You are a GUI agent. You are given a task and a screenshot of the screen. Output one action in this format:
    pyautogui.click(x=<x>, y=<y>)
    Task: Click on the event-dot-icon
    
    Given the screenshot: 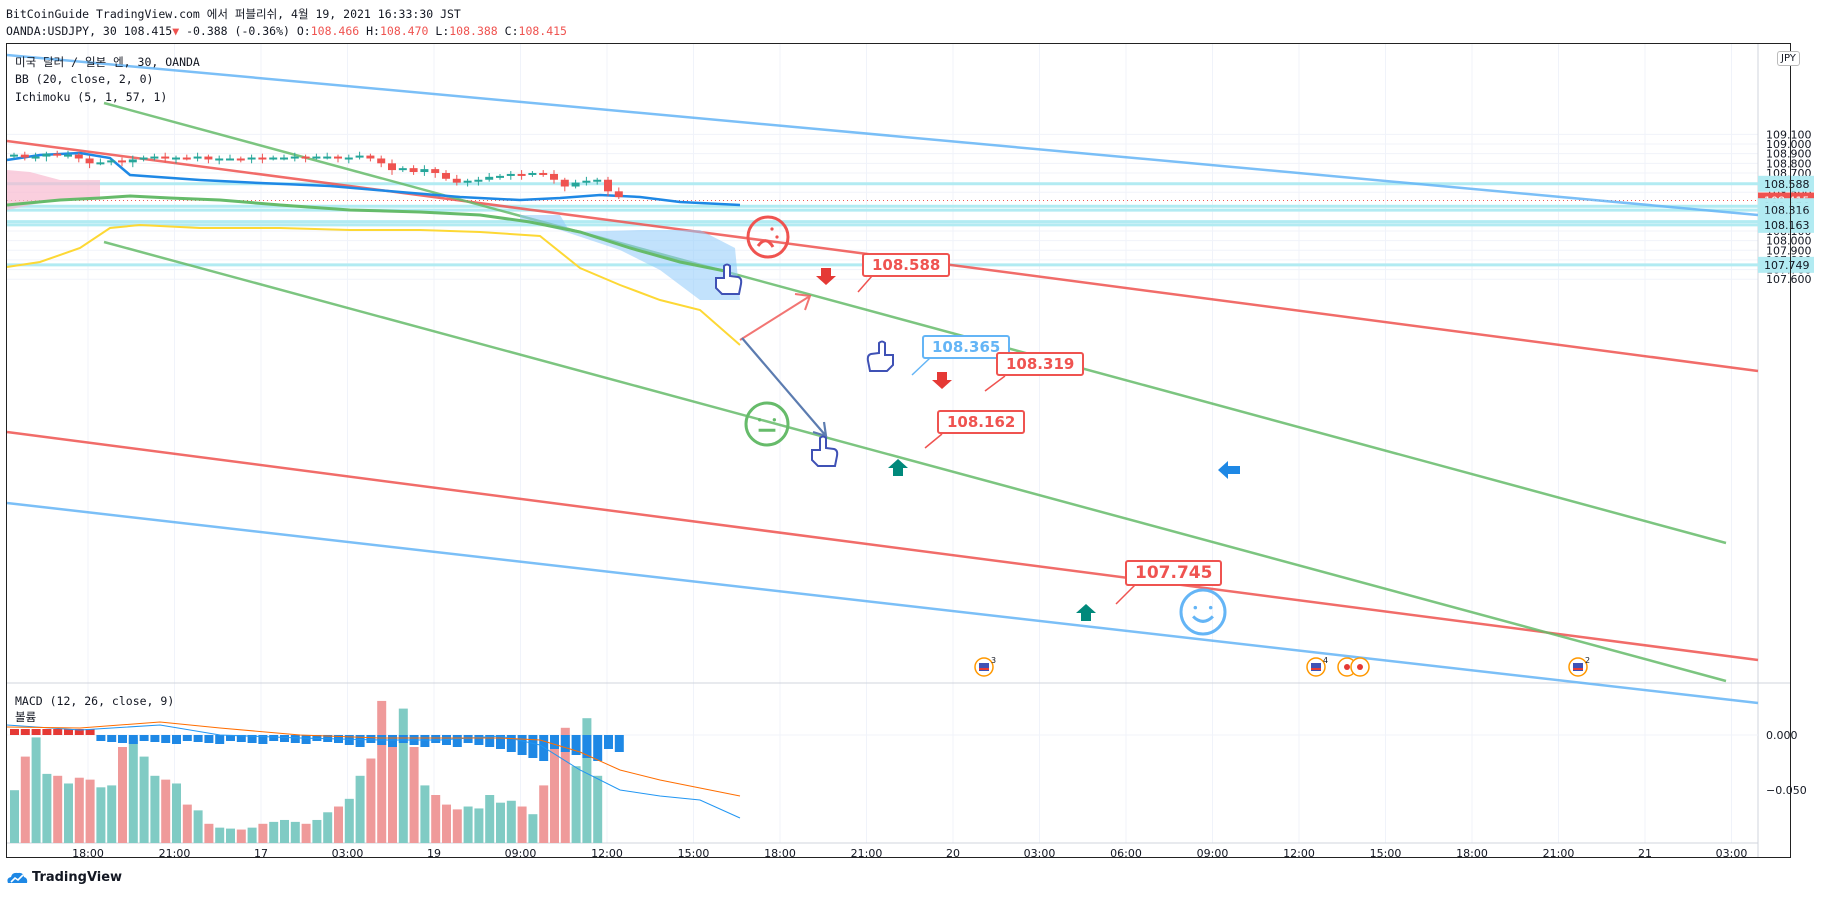 What is the action you would take?
    pyautogui.click(x=1347, y=667)
    